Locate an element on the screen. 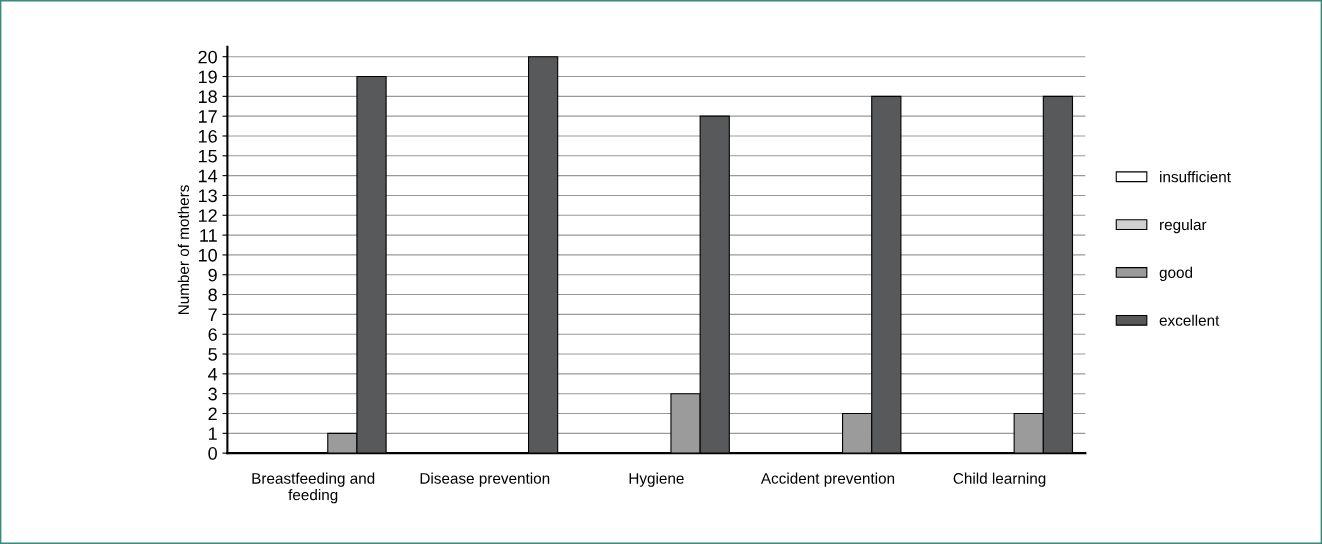 This screenshot has height=544, width=1322. x-tick-label: Hygiene is located at coordinates (656, 479).